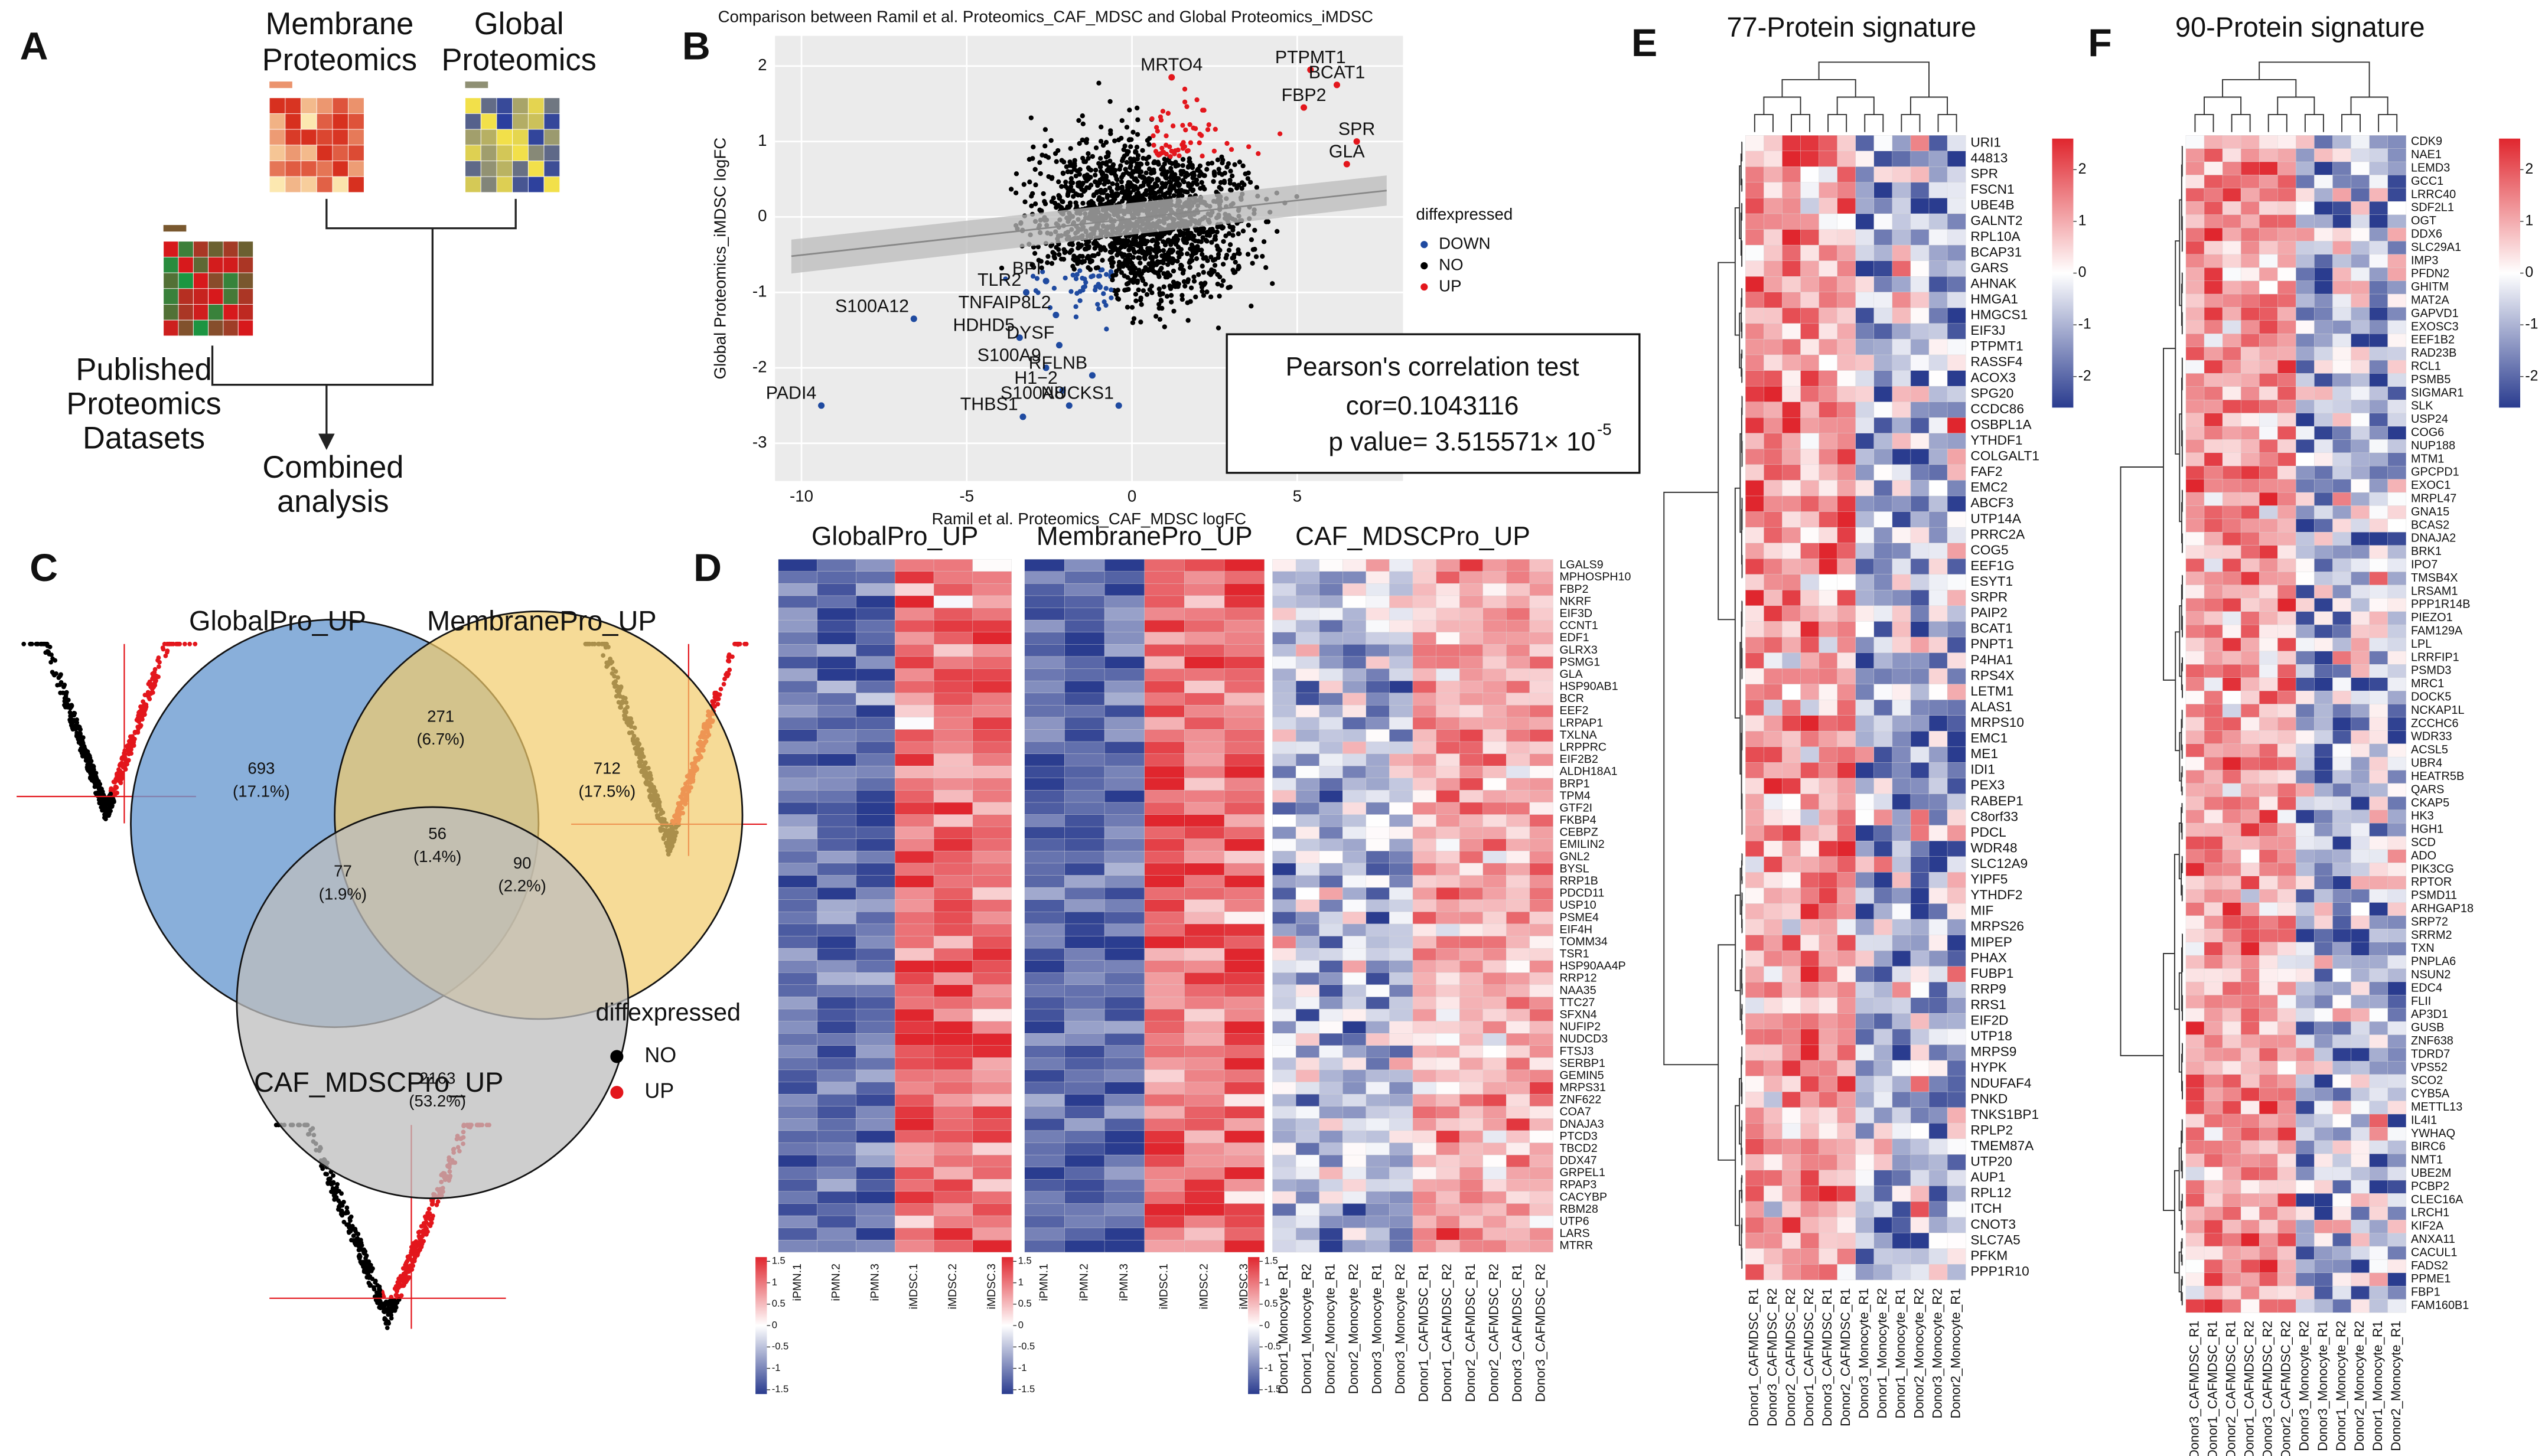 This screenshot has height=1456, width=2545. I want to click on column-label: Donor2_CAFMDSC_R1, so click(1470, 1333).